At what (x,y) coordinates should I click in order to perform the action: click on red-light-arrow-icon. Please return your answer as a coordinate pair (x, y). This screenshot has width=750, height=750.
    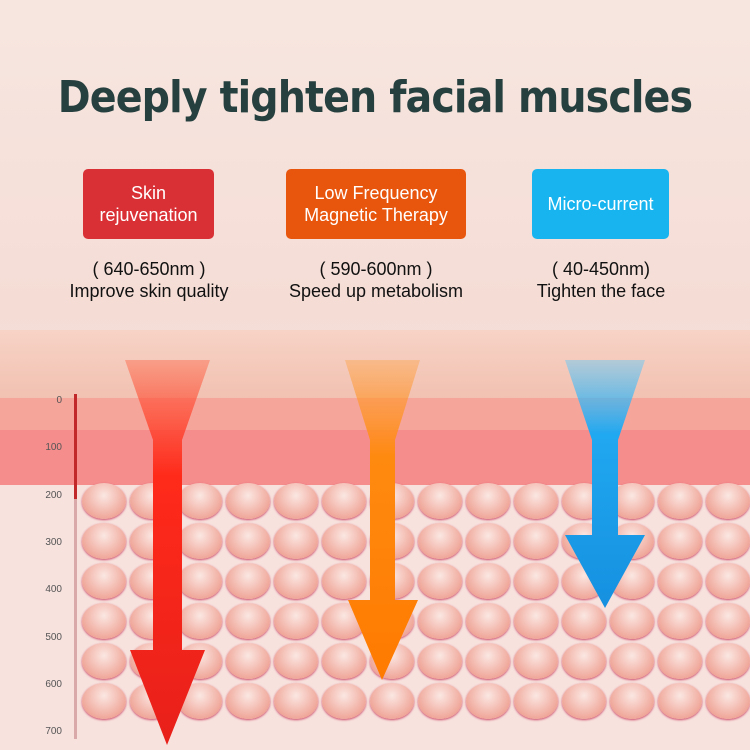
    Looking at the image, I should click on (167, 552).